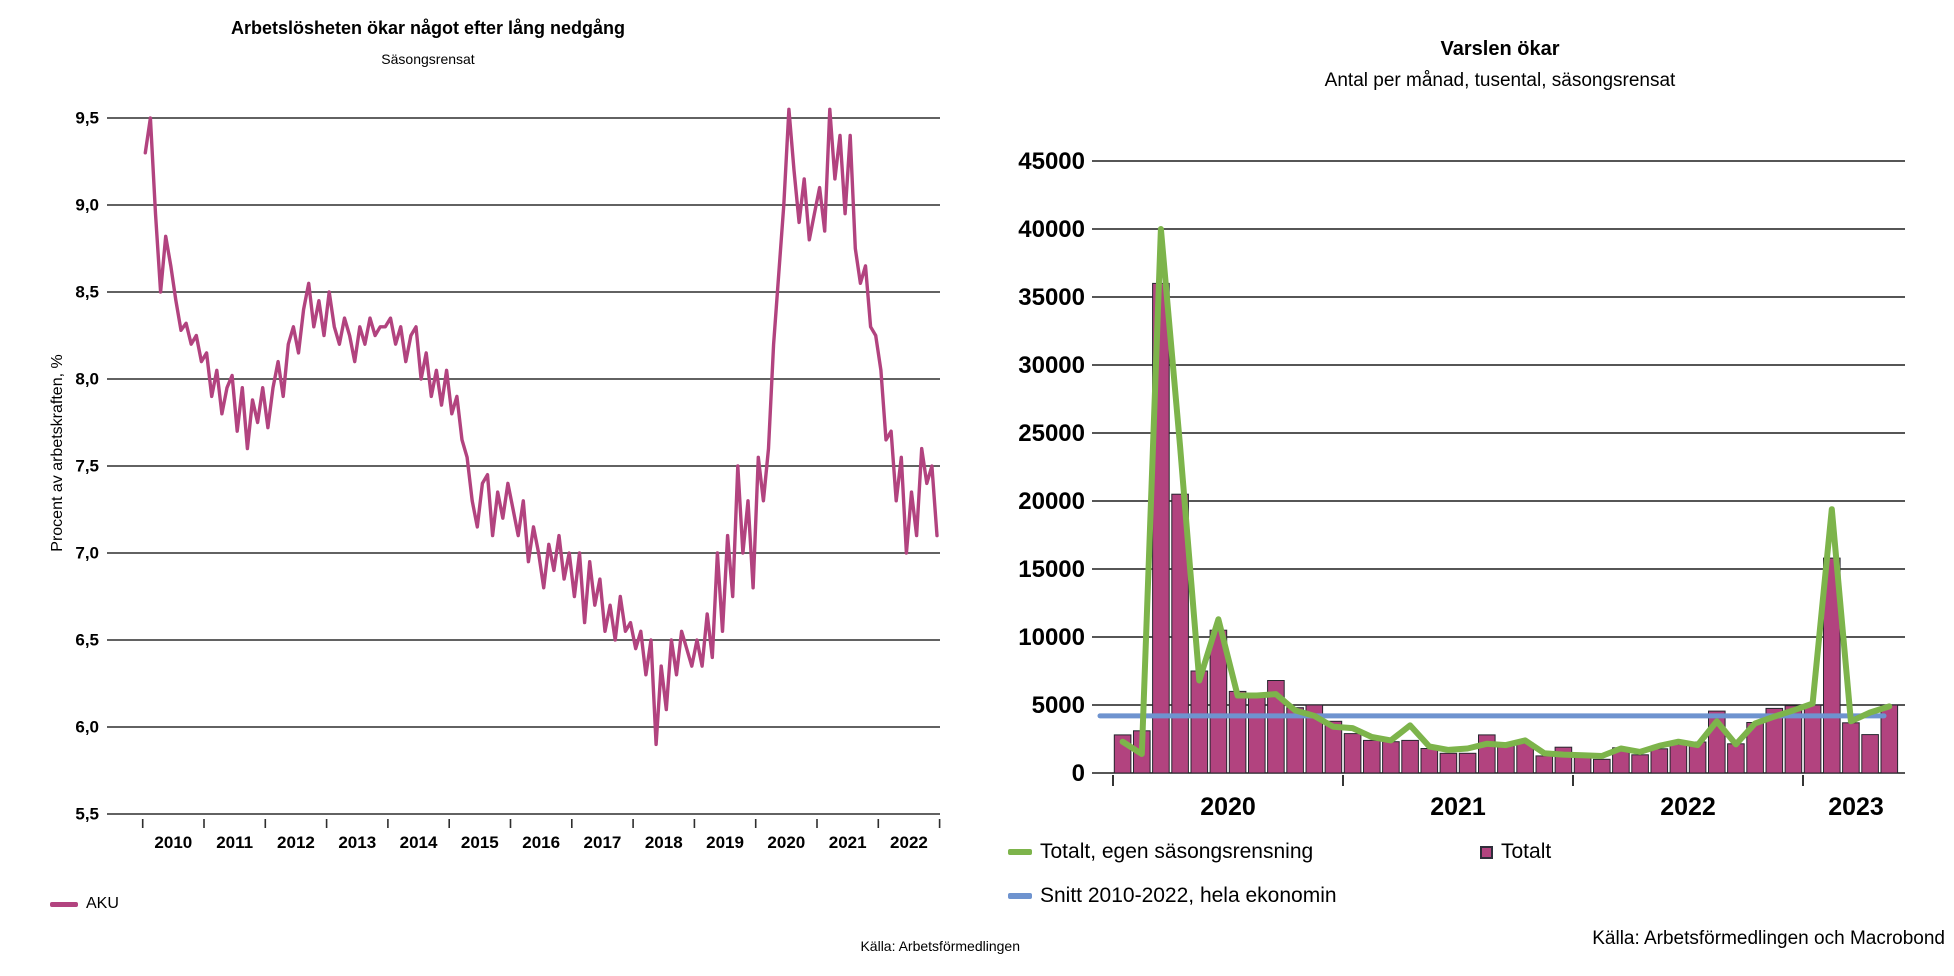  I want to click on x-year-label: 2023, so click(1856, 807).